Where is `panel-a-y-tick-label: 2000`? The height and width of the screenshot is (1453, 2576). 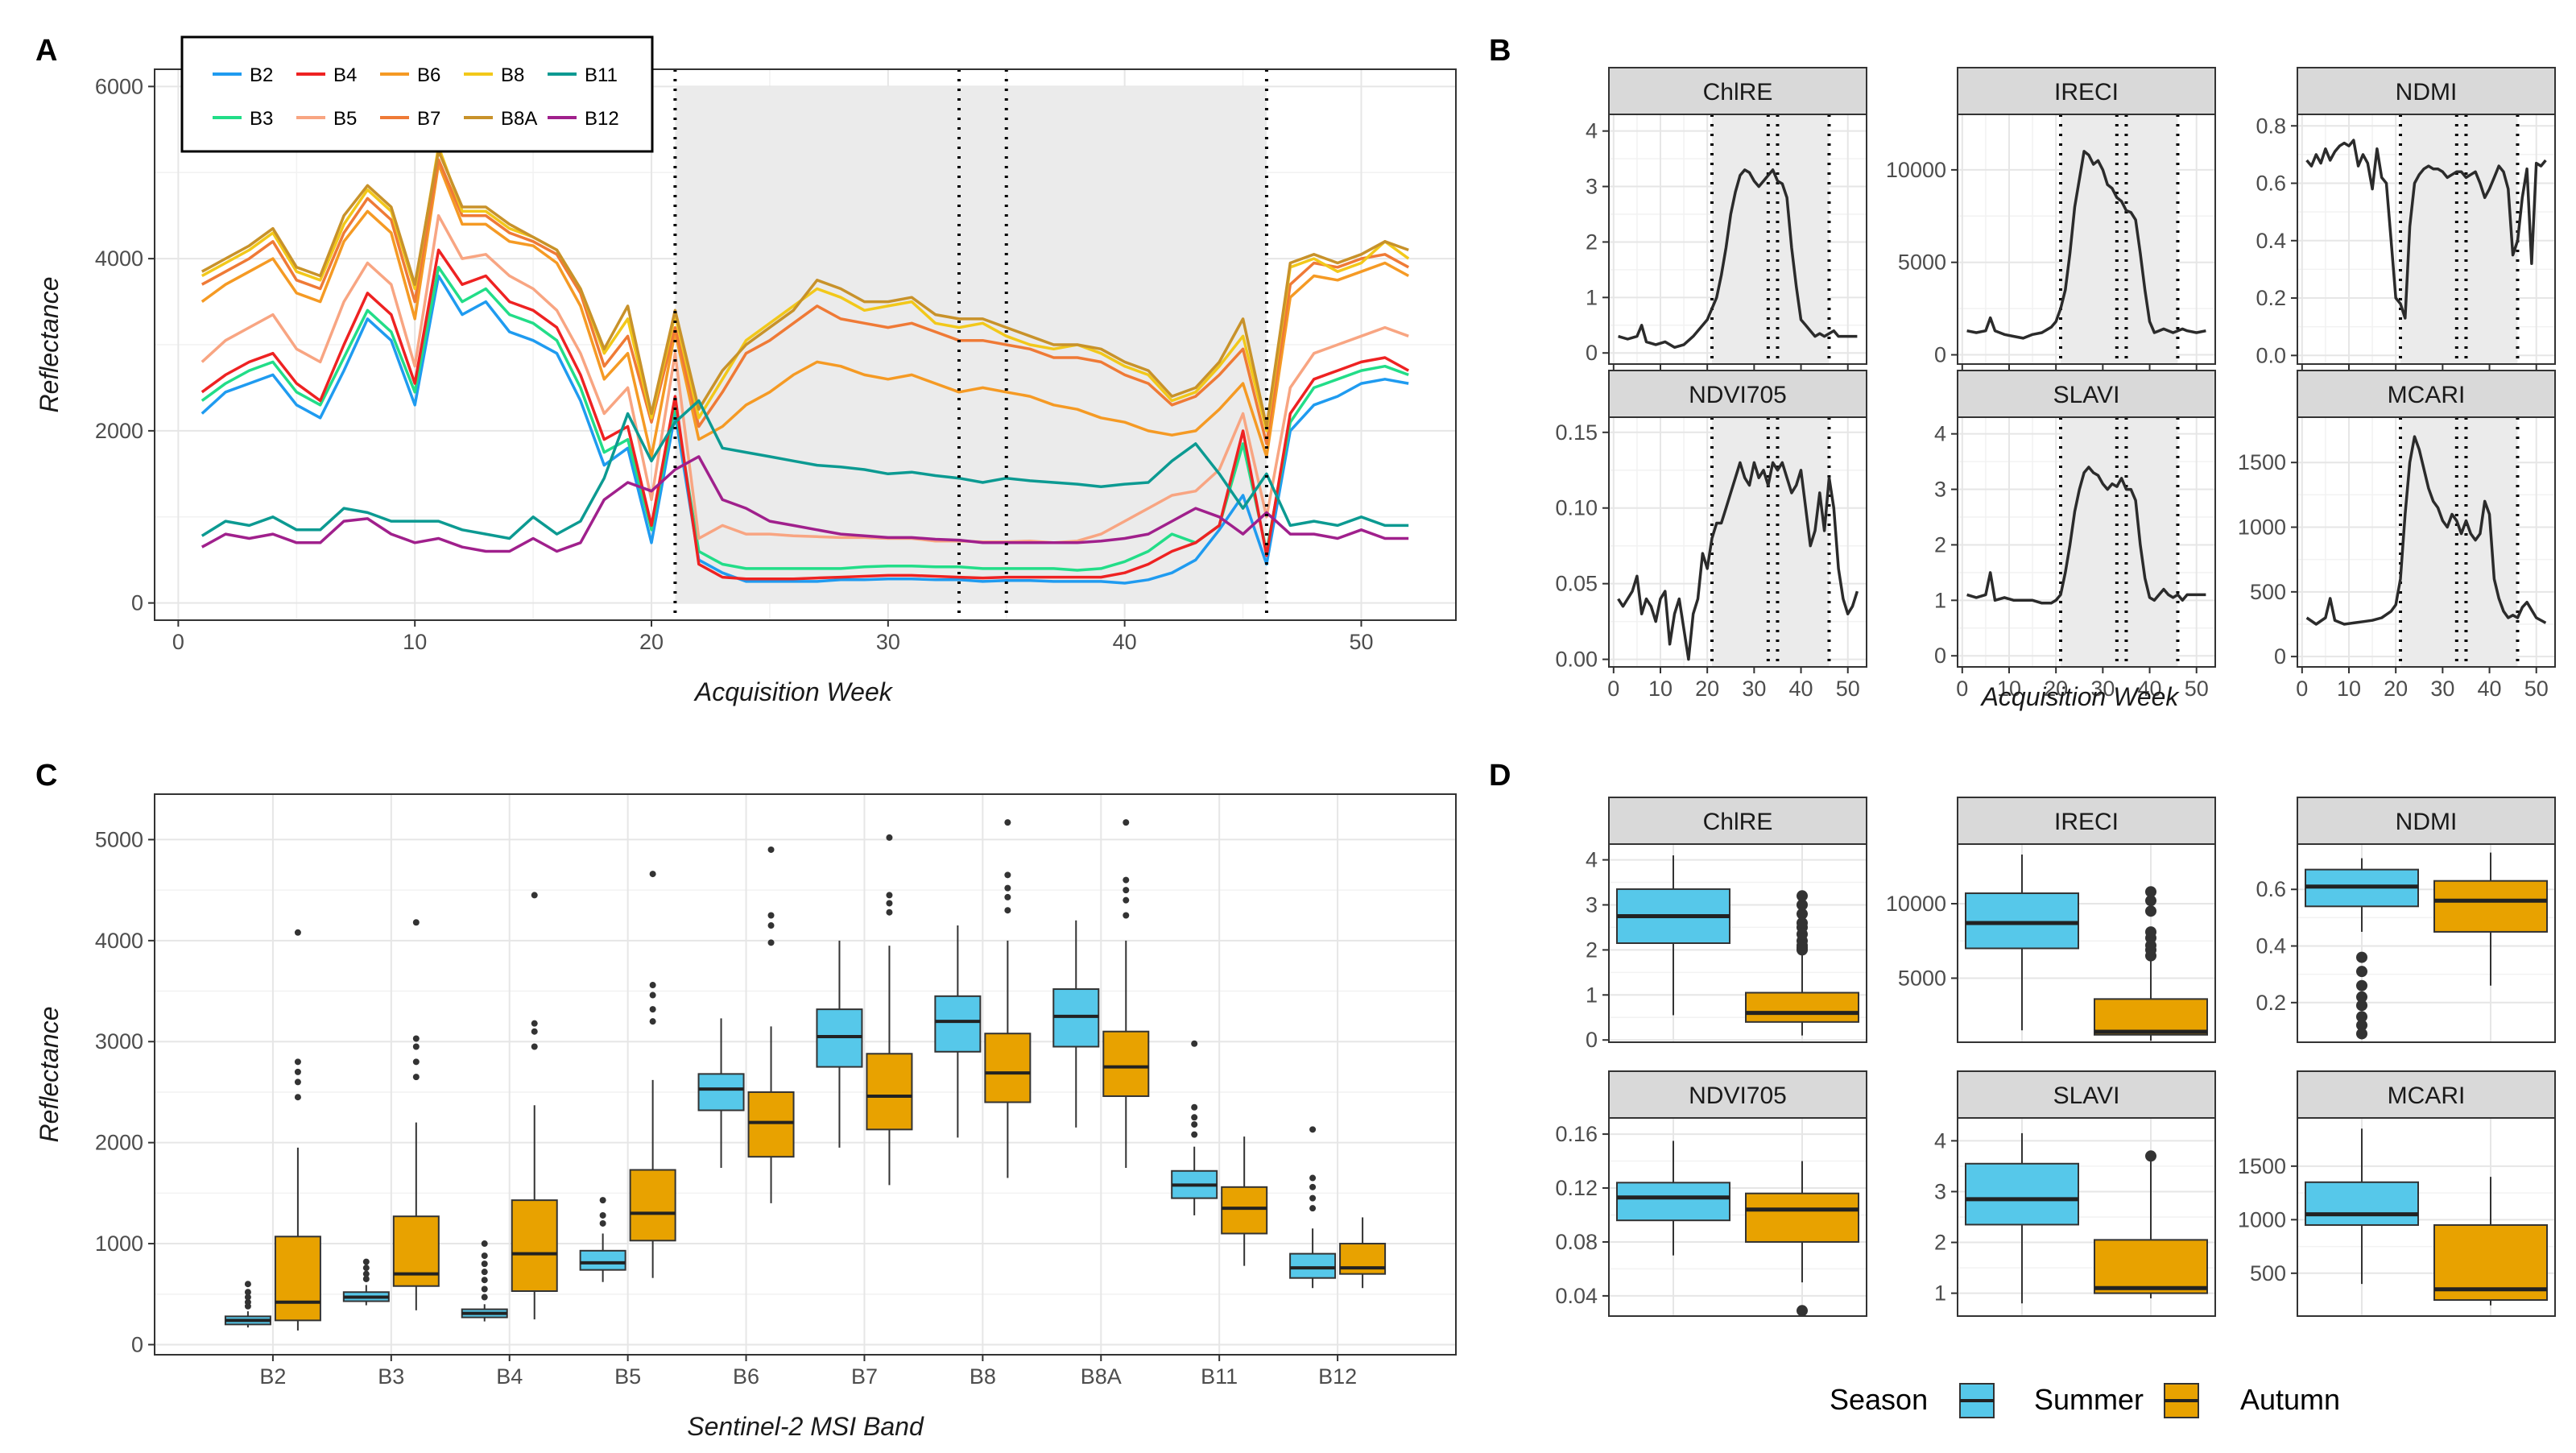 panel-a-y-tick-label: 2000 is located at coordinates (119, 431).